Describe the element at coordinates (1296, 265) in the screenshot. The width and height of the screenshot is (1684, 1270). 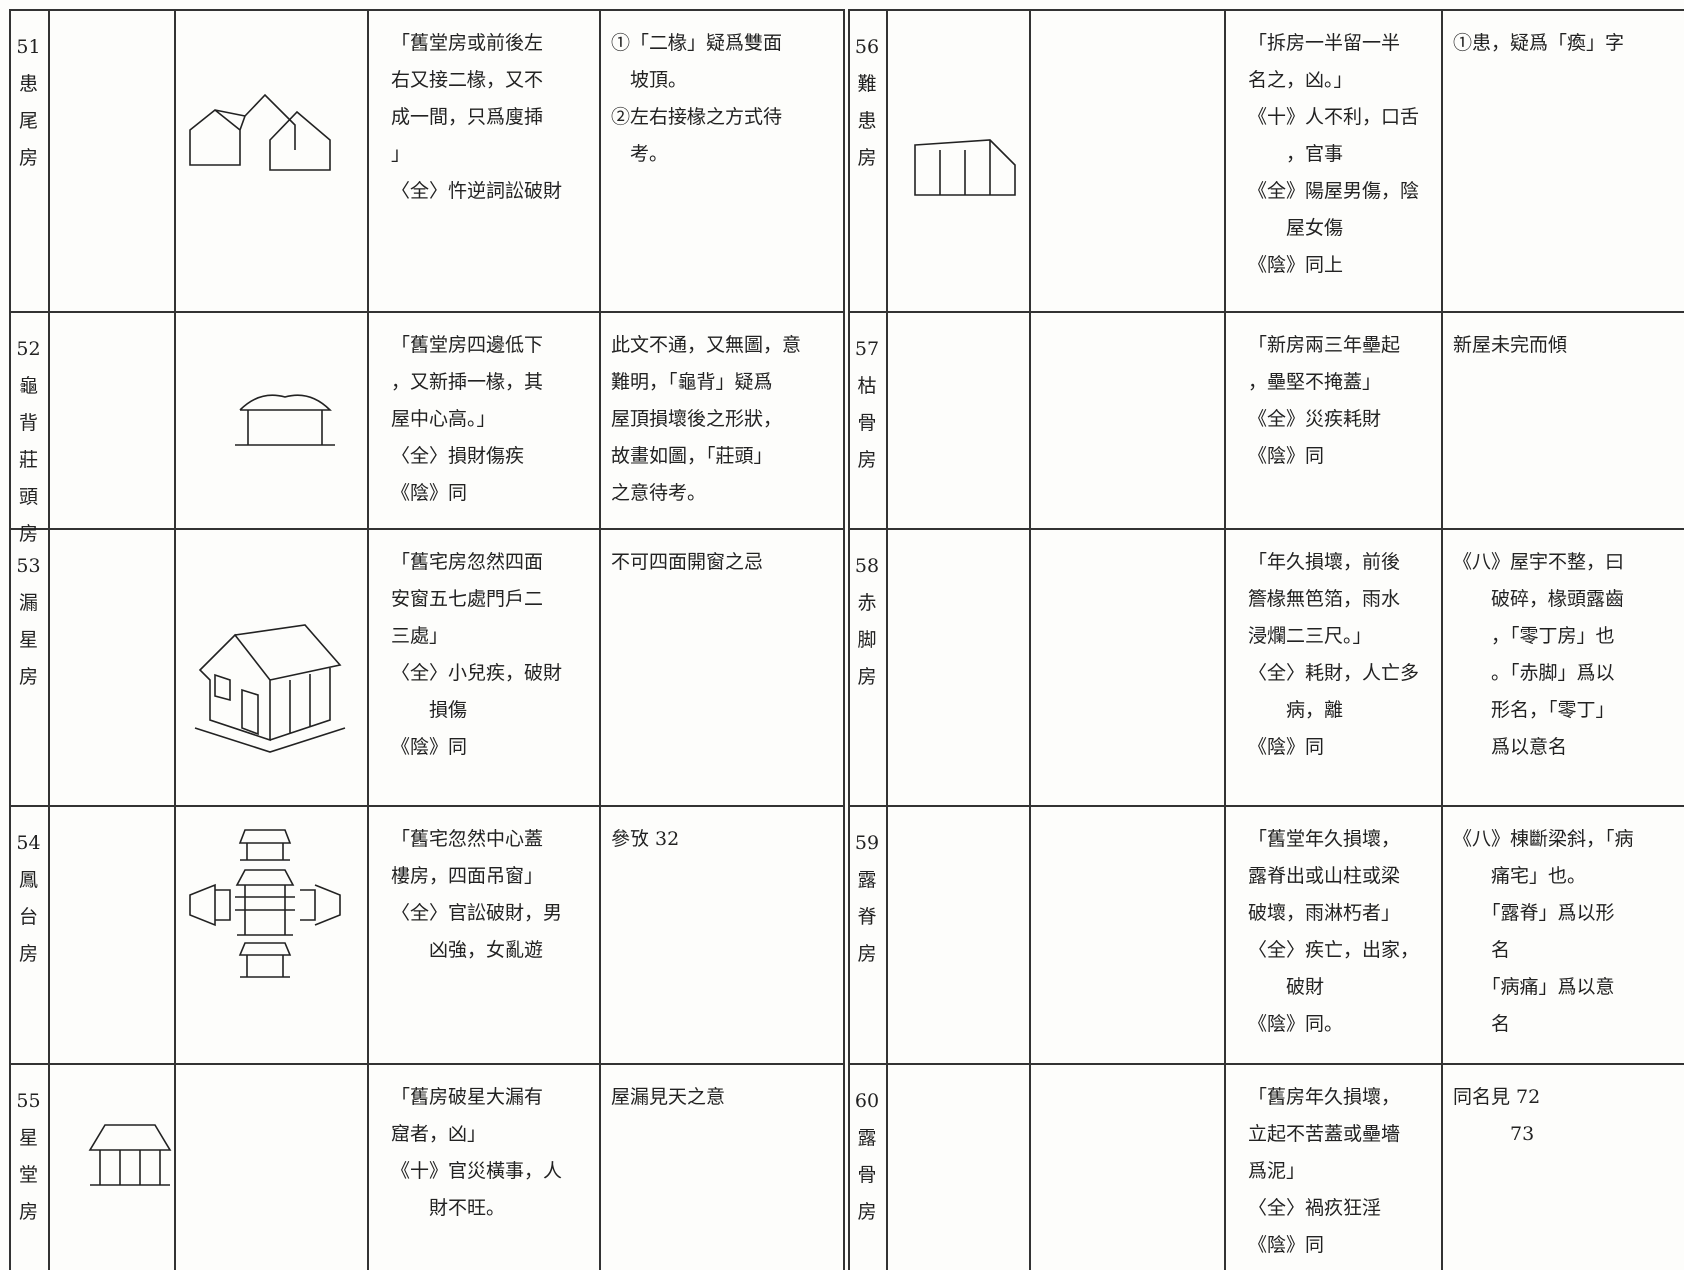
I see `description-line: 《陰》同上` at that location.